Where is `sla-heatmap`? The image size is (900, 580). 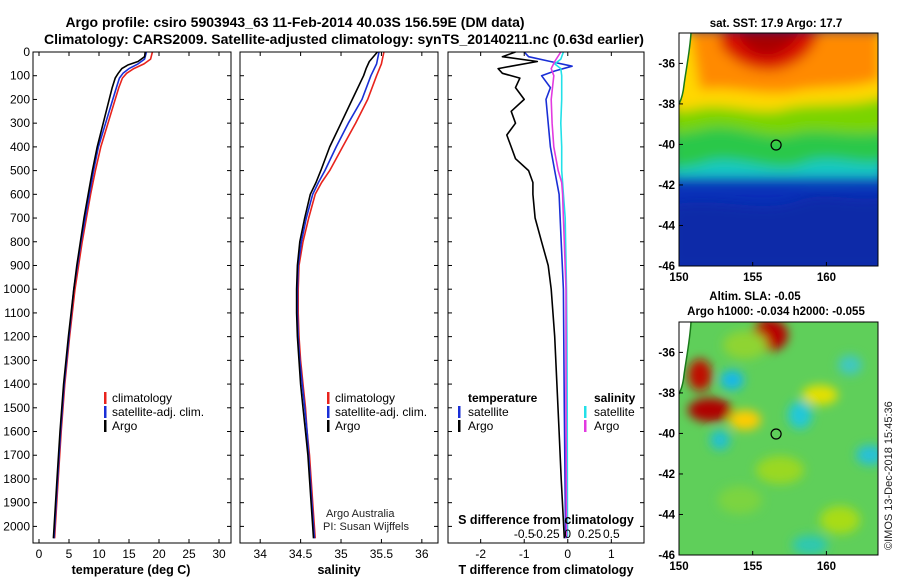 sla-heatmap is located at coordinates (778, 438).